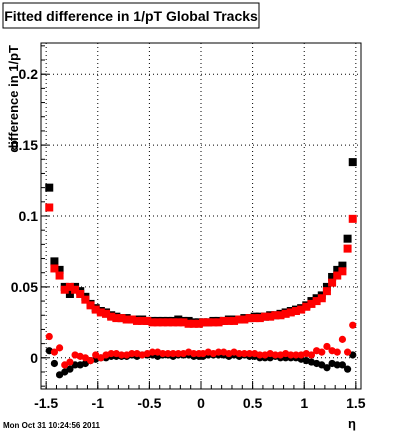 The image size is (400, 433). What do you see at coordinates (29, 74) in the screenshot?
I see `y-tick-label: 0.2` at bounding box center [29, 74].